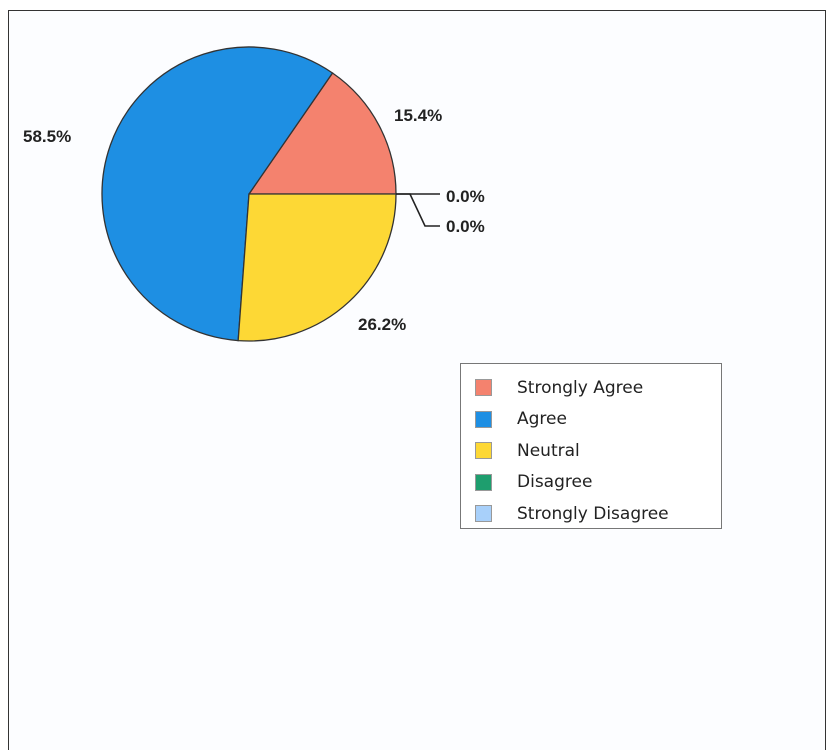  What do you see at coordinates (542, 419) in the screenshot?
I see `legend-label: Agree` at bounding box center [542, 419].